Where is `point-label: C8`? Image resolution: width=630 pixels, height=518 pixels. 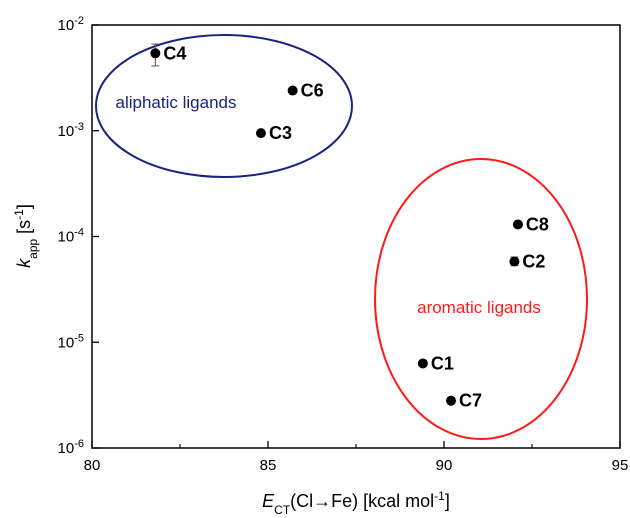 point-label: C8 is located at coordinates (537, 224).